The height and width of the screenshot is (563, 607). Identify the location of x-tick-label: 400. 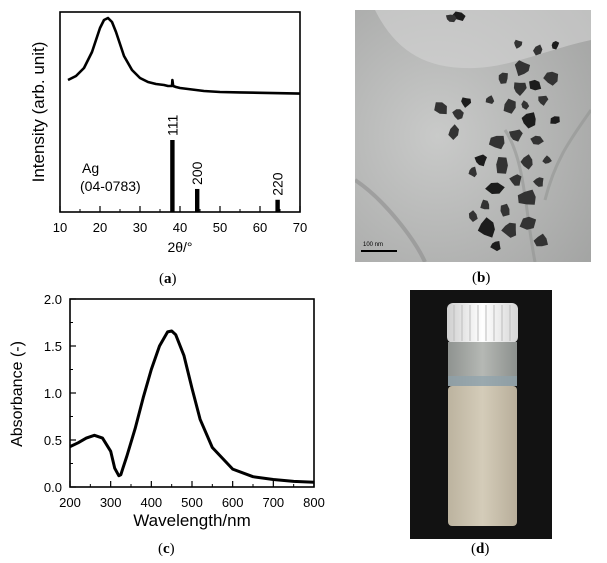
(151, 502).